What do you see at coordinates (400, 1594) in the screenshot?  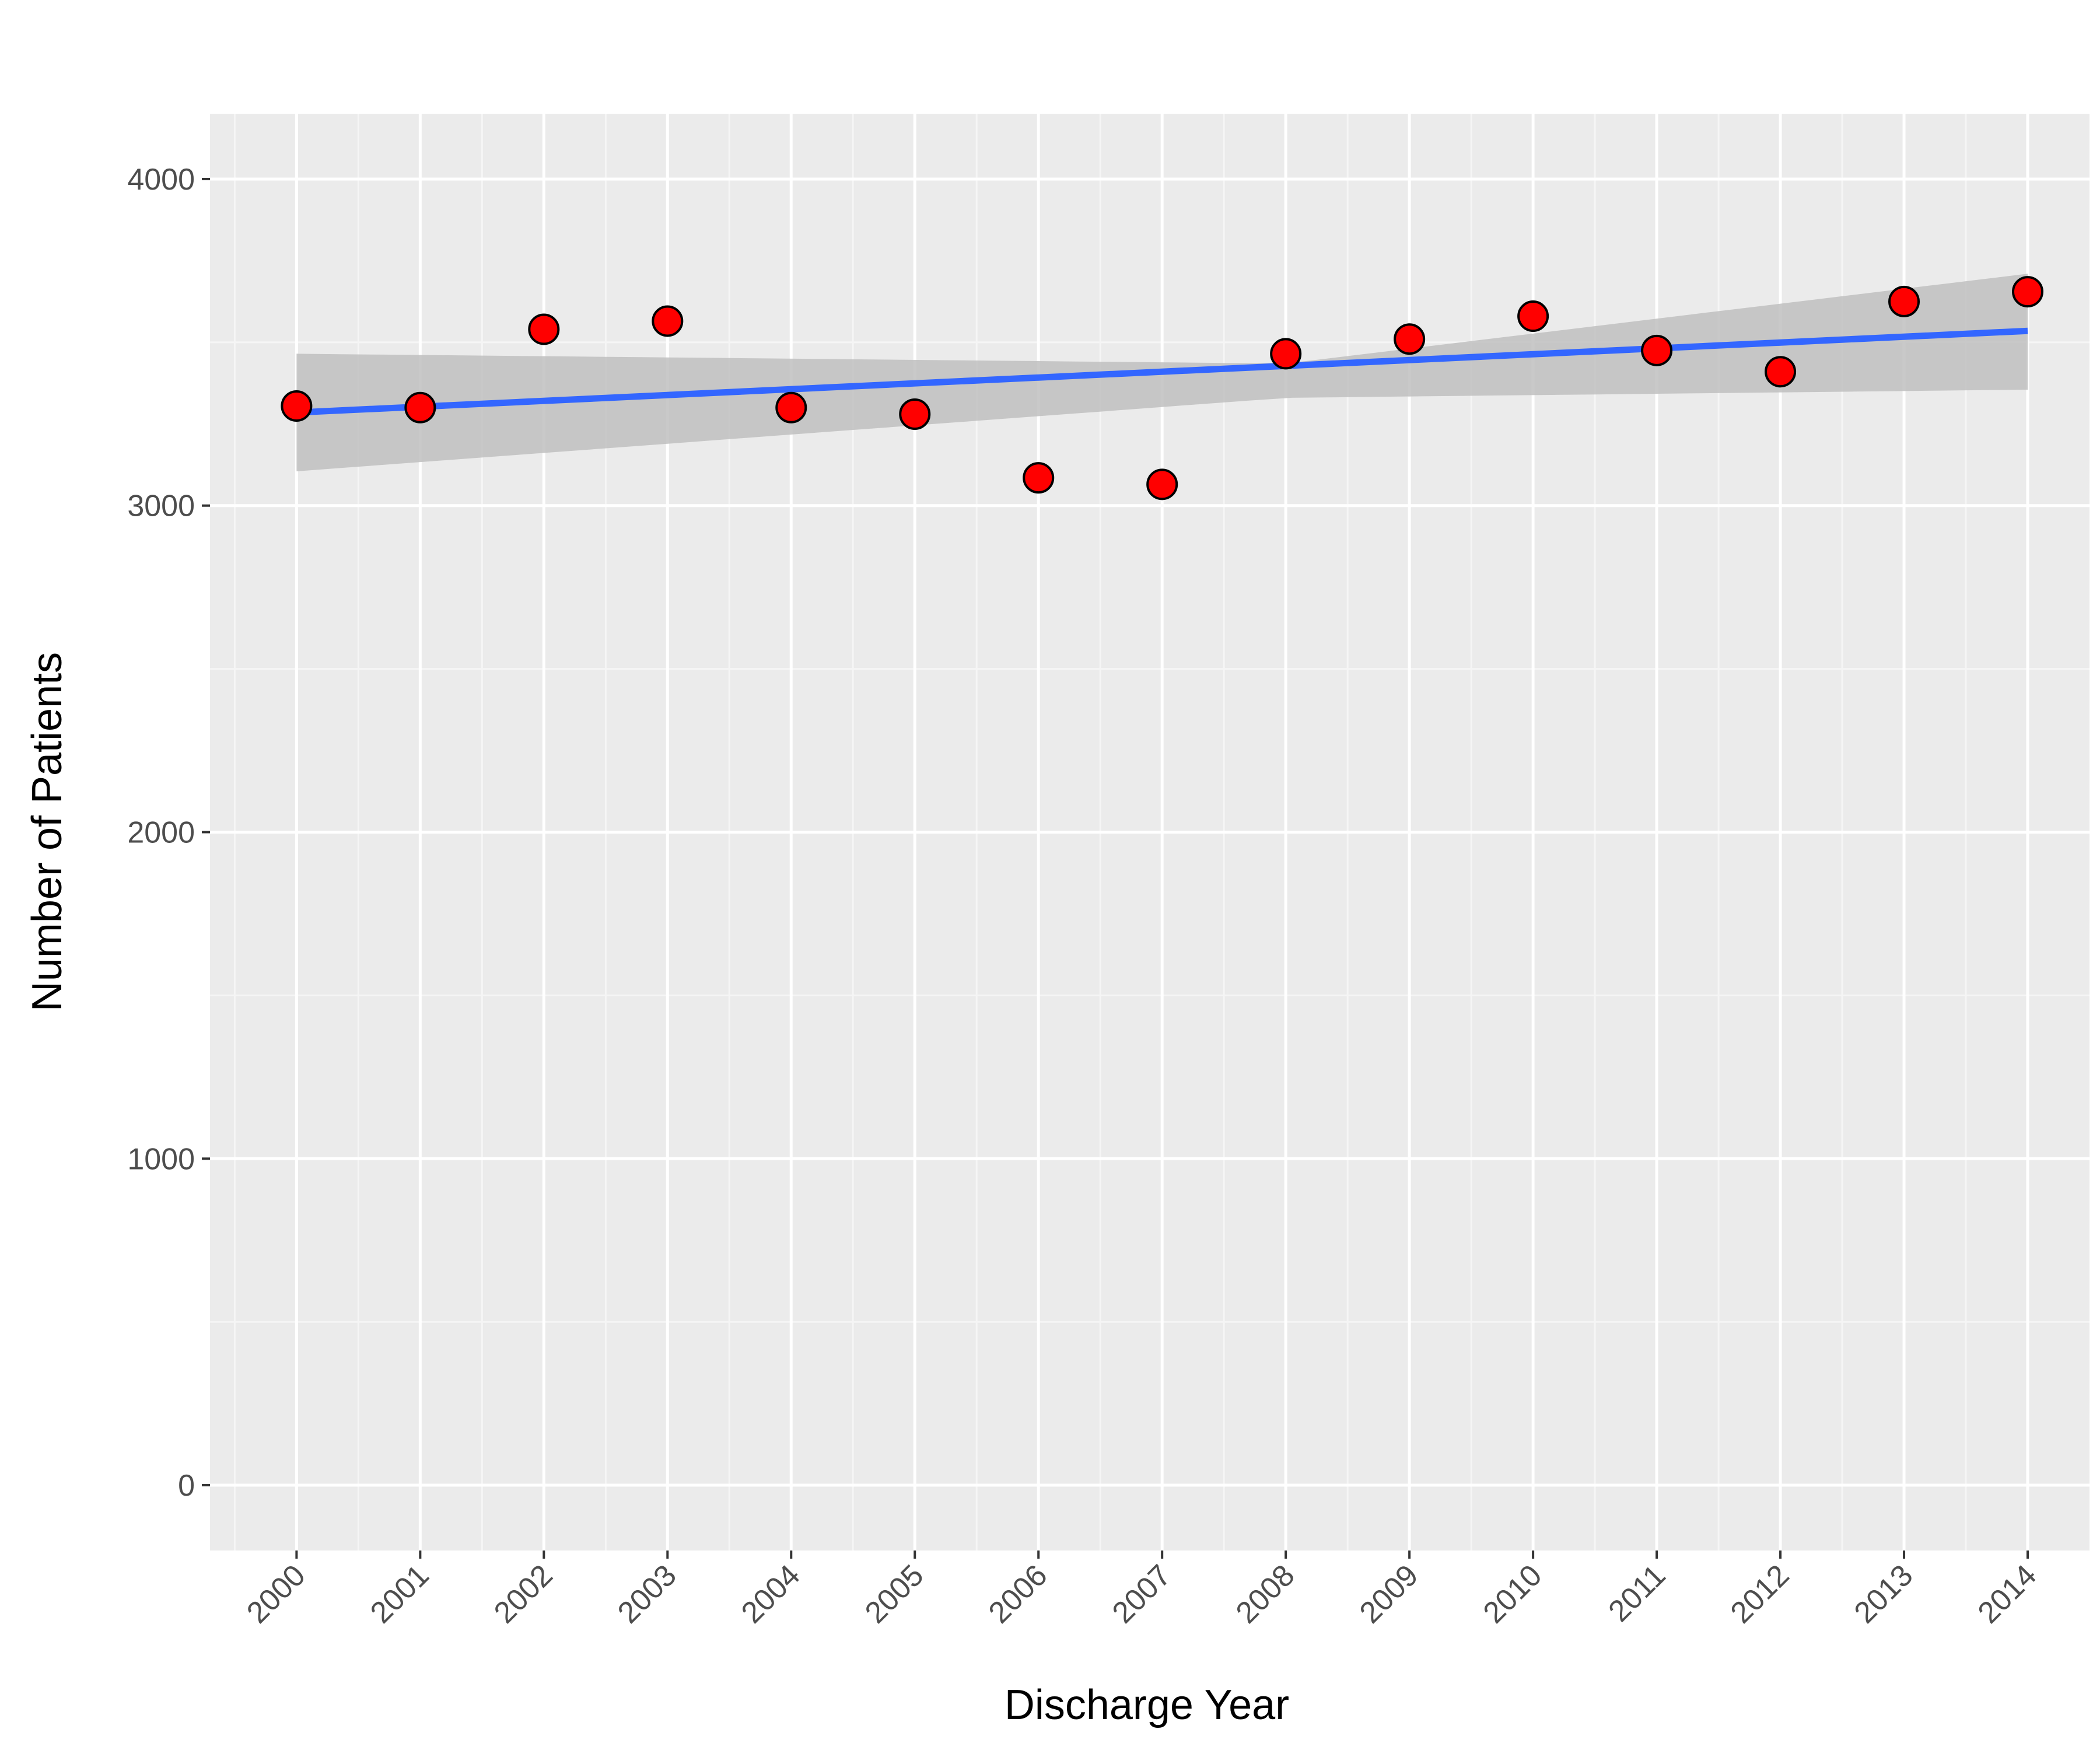 I see `x-tick-label: 2001` at bounding box center [400, 1594].